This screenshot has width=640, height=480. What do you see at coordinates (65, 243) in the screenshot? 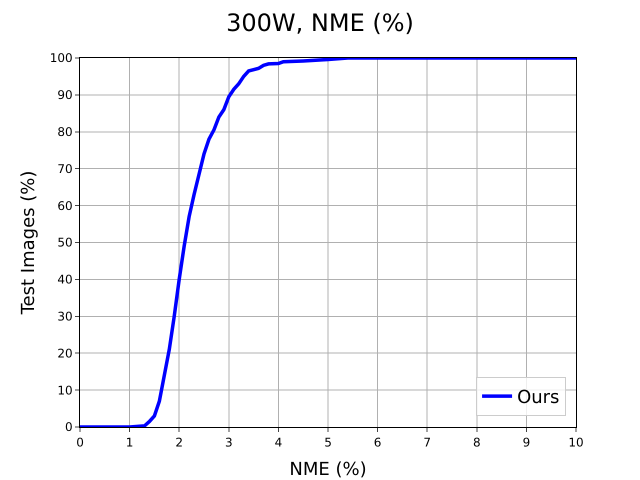
I see `y-tick-label: 50` at bounding box center [65, 243].